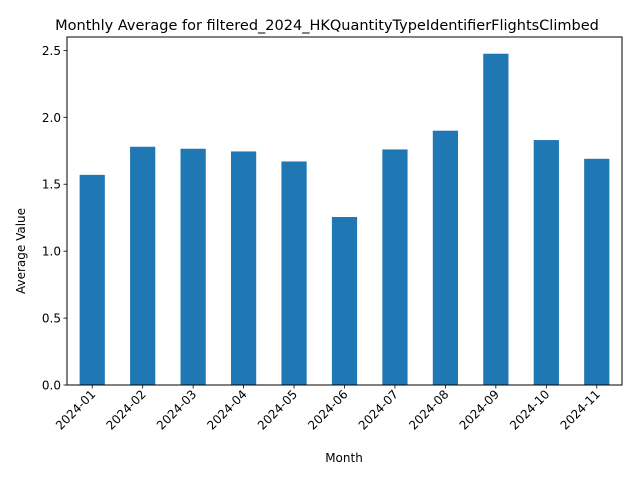  Describe the element at coordinates (378, 409) in the screenshot. I see `x-tick-label: 2024-07` at that location.